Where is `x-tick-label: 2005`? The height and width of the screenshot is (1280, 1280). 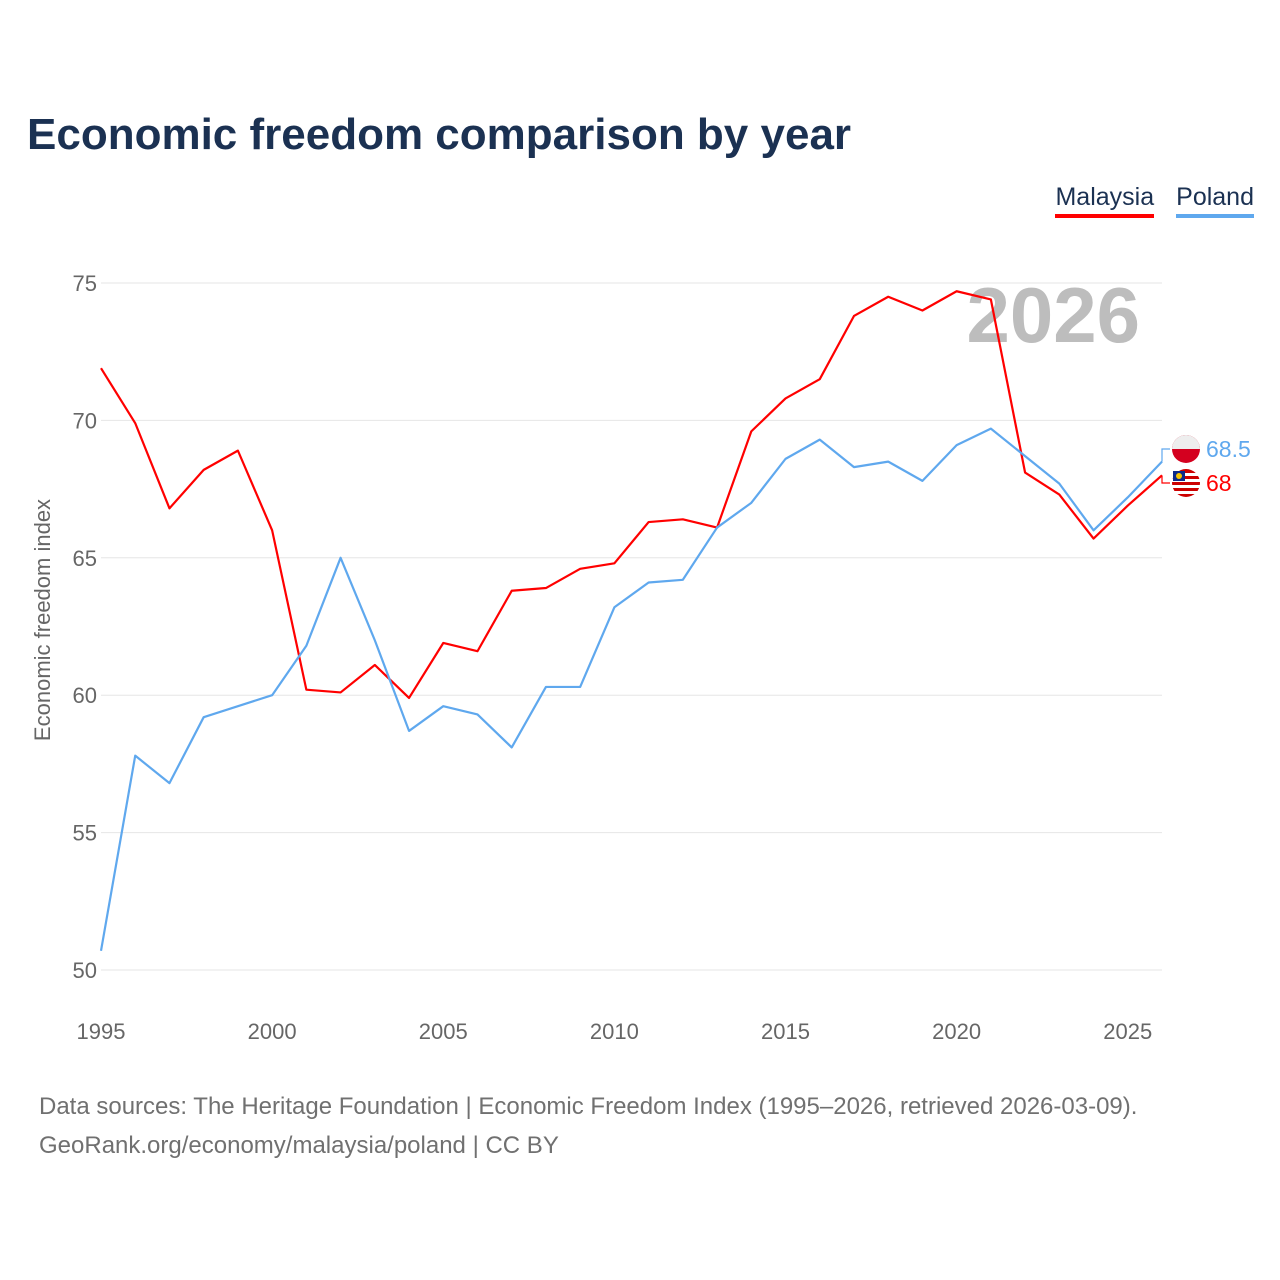
x-tick-label: 2005 is located at coordinates (443, 1031).